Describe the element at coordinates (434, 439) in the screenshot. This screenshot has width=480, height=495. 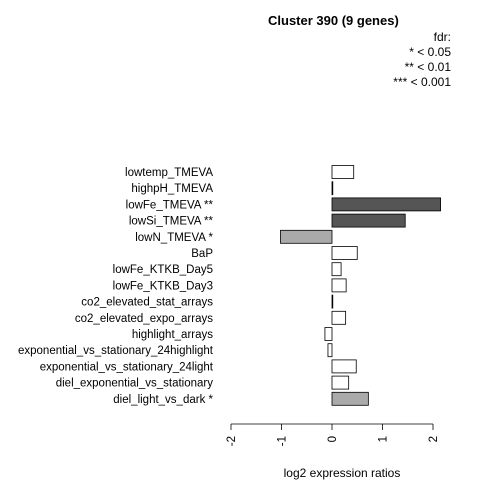
I see `x-tick-label-4: 2` at that location.